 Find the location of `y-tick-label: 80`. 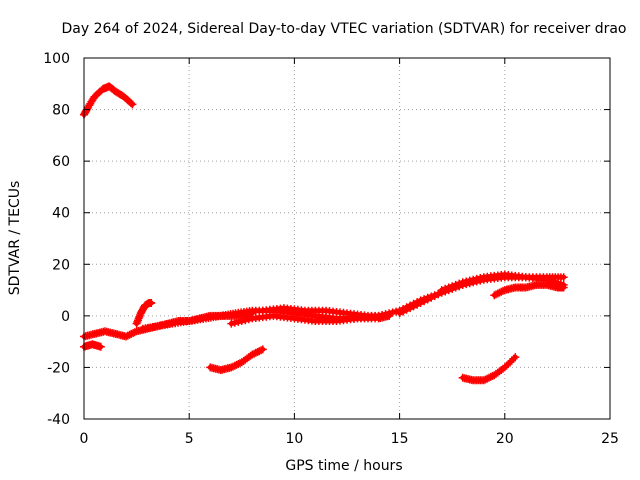

y-tick-label: 80 is located at coordinates (61, 111).